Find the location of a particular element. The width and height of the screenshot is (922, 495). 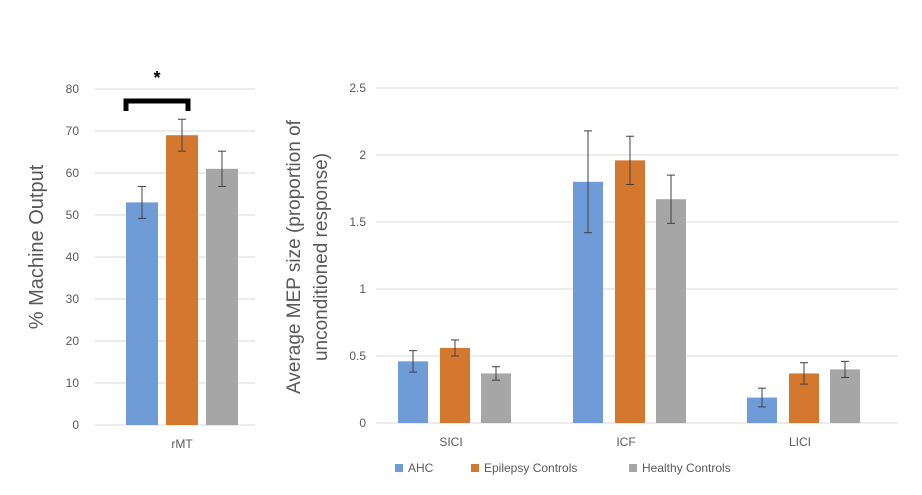

right-bar-sici-healthy-controls is located at coordinates (496, 398).